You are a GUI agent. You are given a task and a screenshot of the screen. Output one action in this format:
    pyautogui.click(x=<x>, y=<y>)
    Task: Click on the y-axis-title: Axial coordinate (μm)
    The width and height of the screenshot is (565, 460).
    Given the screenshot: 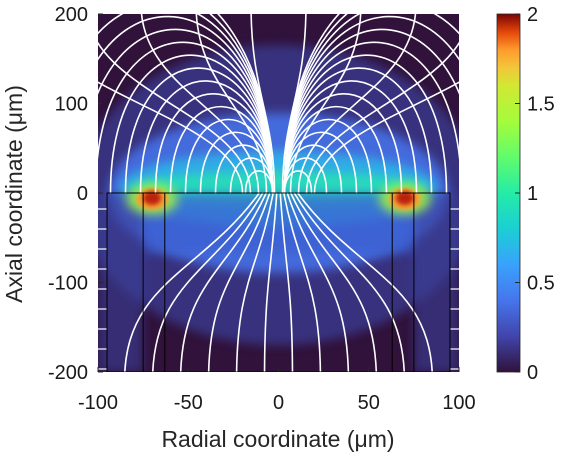 What is the action you would take?
    pyautogui.click(x=14, y=194)
    